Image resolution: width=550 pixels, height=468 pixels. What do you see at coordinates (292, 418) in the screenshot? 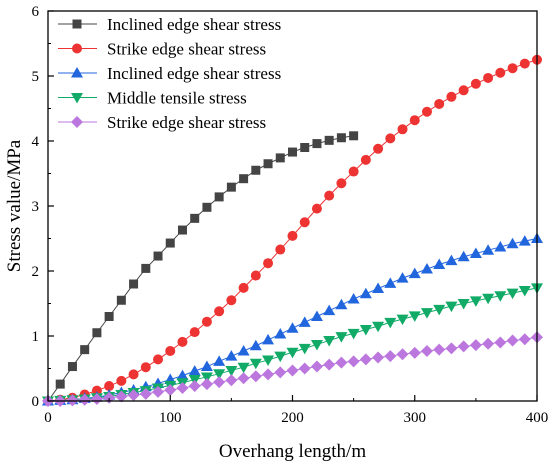
I see `x-tick-label: 200` at bounding box center [292, 418].